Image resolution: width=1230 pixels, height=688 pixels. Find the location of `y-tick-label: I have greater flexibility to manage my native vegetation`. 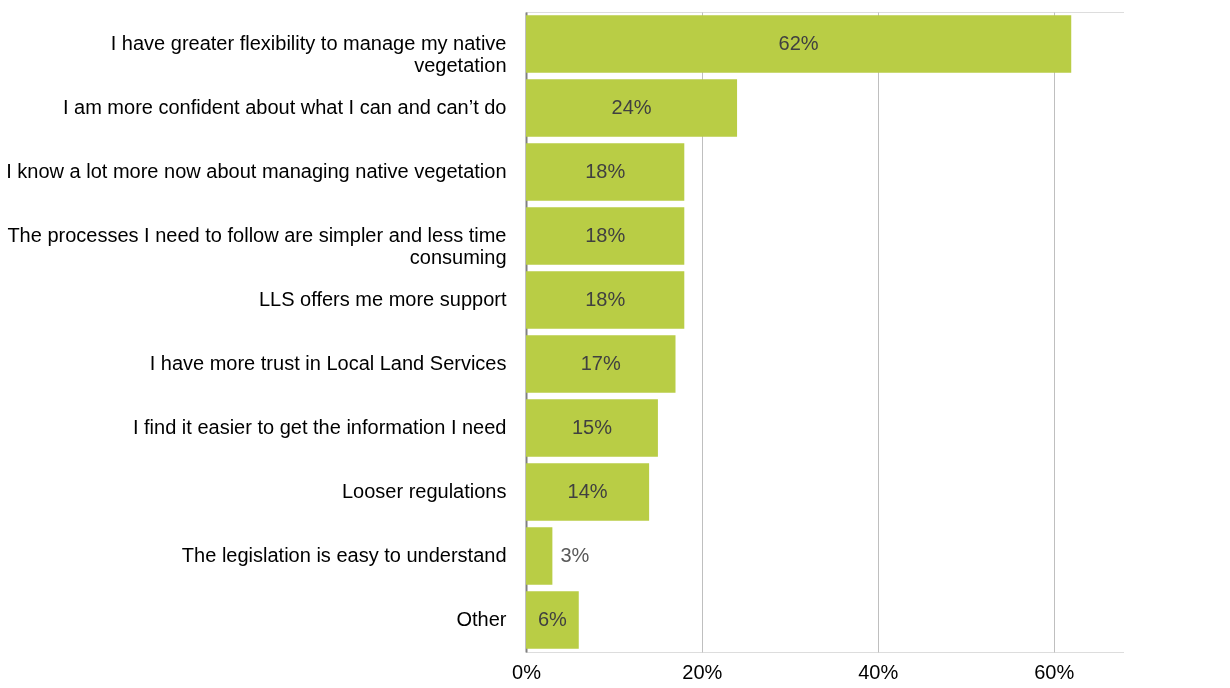

y-tick-label: I have greater flexibility to manage my native vegetation is located at coordinates (308, 54).